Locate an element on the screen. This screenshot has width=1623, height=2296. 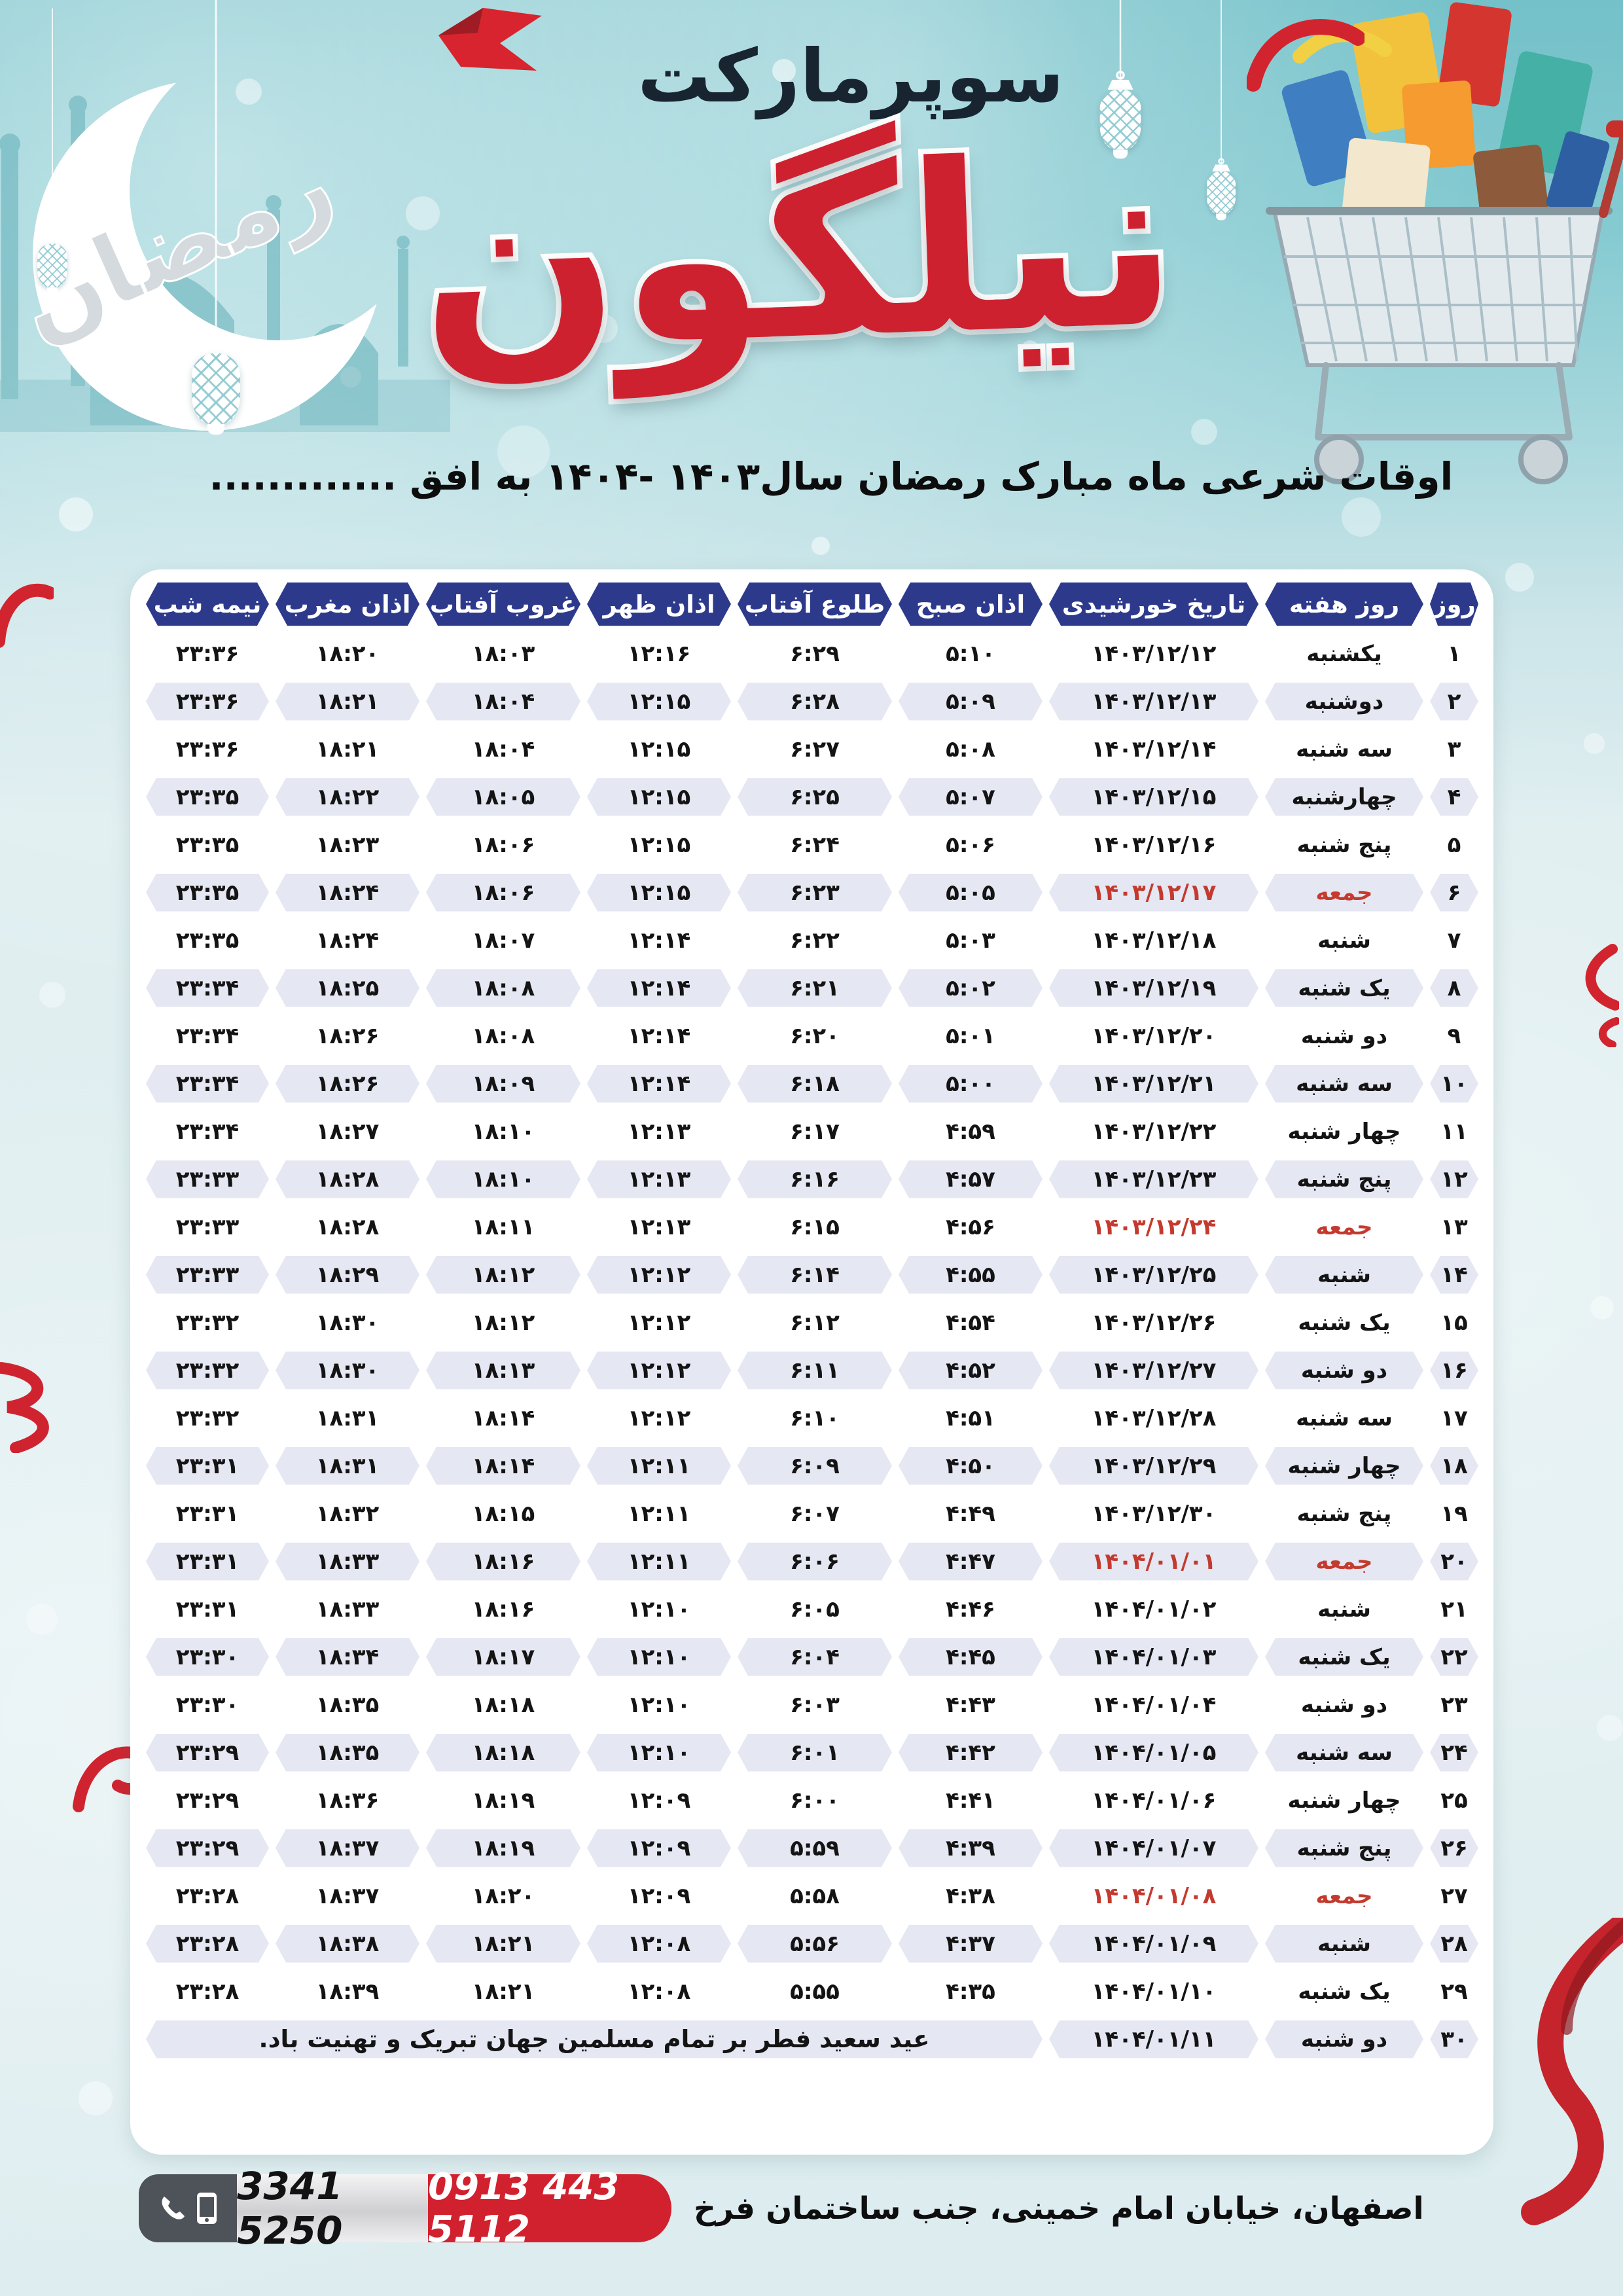
cell-sunset: ۱۸:۰۶ is located at coordinates (503, 845).